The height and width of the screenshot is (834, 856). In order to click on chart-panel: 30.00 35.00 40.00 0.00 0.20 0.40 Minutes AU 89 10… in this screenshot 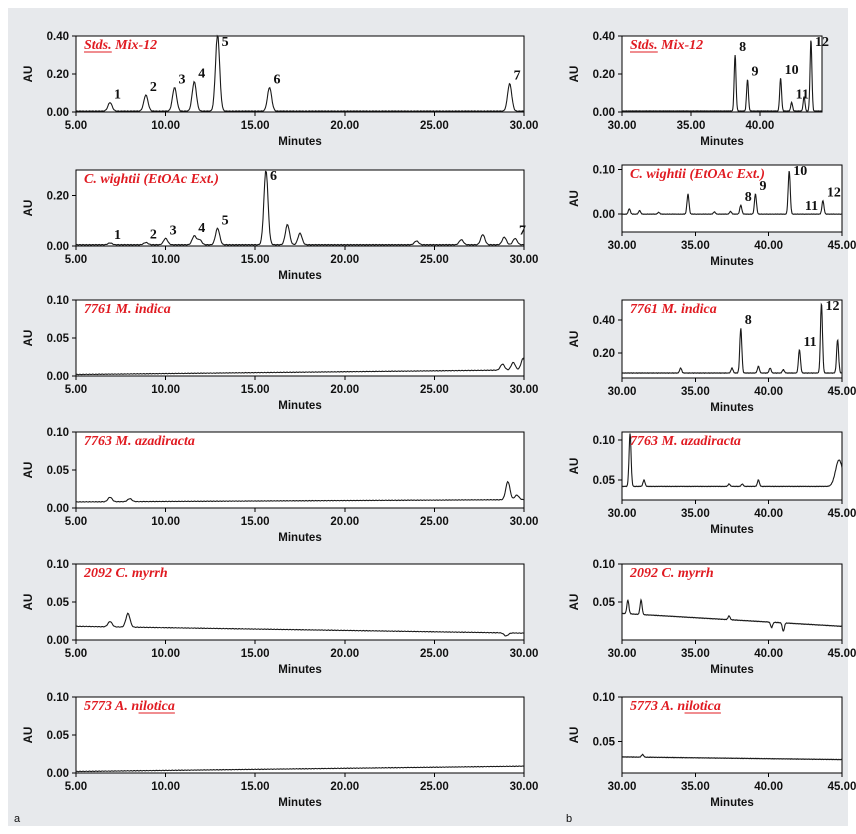, I will do `click(699, 89)`.